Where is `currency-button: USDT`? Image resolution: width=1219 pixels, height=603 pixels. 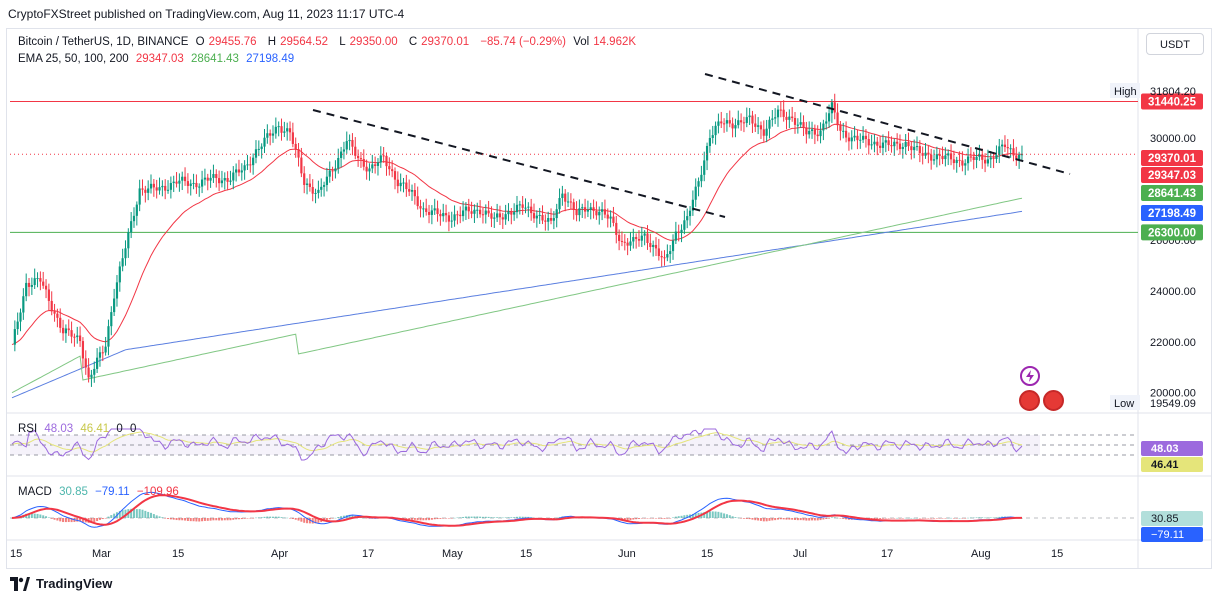 currency-button: USDT is located at coordinates (1175, 44).